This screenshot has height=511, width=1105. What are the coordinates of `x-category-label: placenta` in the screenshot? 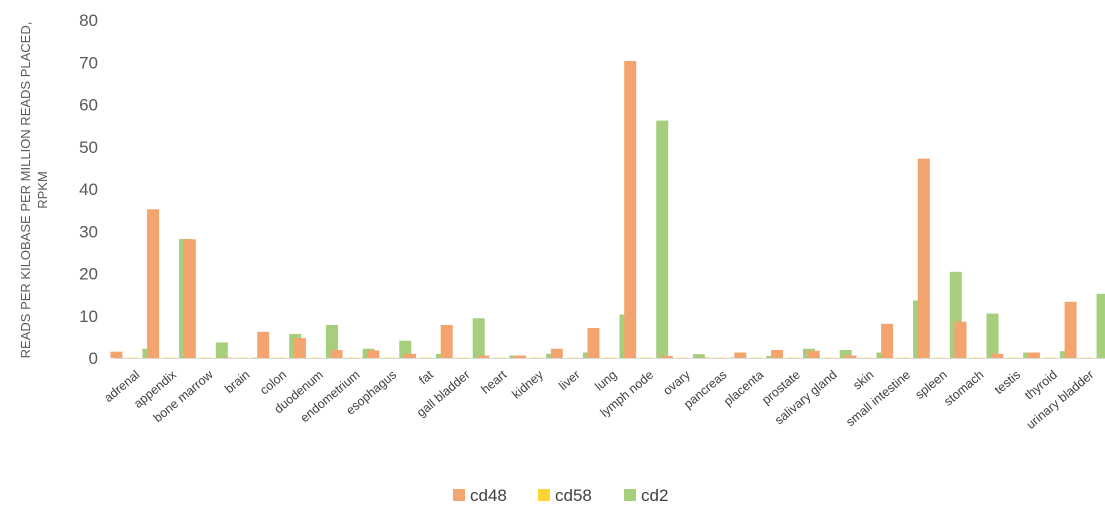 It's located at (743, 388).